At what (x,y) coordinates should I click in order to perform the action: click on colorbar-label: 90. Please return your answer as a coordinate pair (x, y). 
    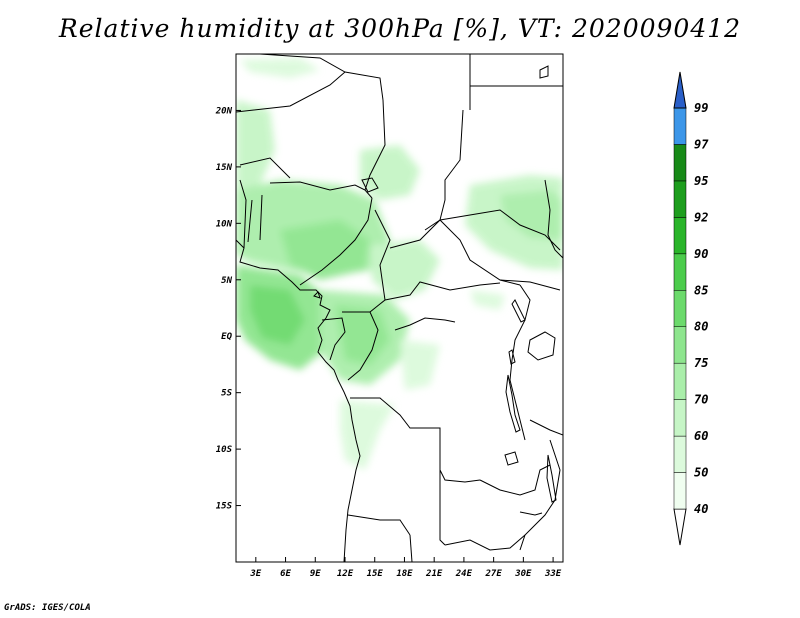
    Looking at the image, I should click on (701, 254).